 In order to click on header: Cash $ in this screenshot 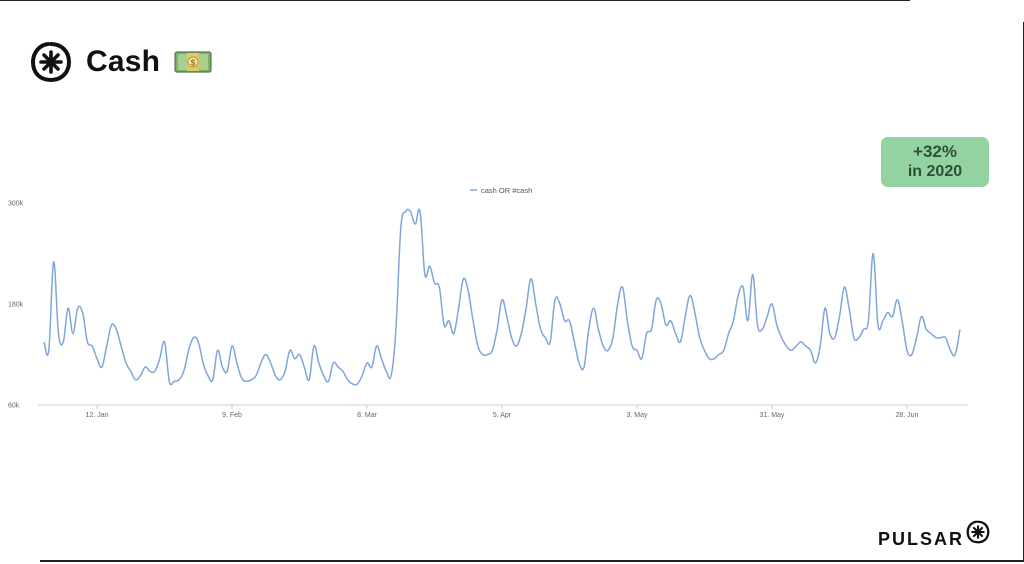, I will do `click(121, 62)`.